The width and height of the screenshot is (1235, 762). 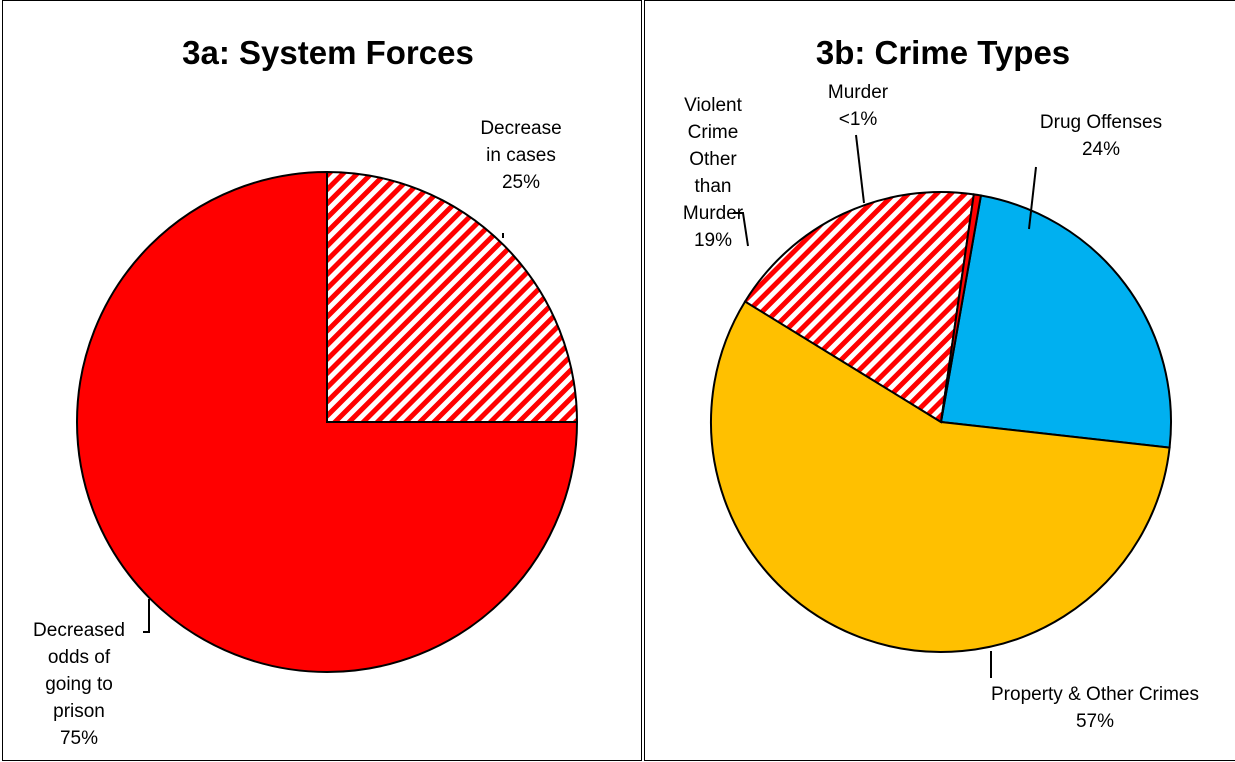 What do you see at coordinates (1056, 321) in the screenshot?
I see `pie-slice-drug-offenses` at bounding box center [1056, 321].